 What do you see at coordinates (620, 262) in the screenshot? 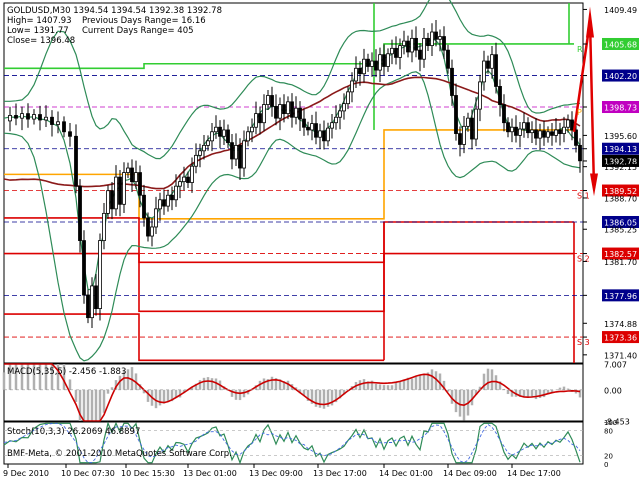
I see `price-tick-label: 1381.70` at bounding box center [620, 262].